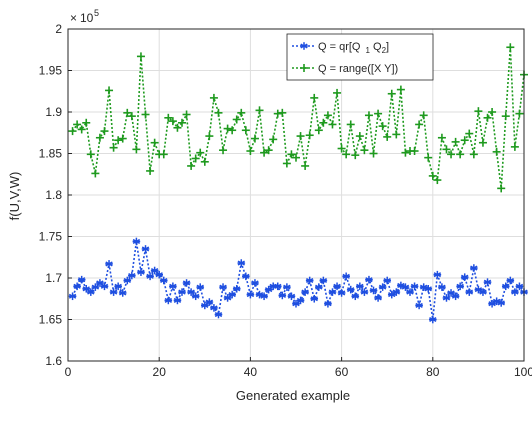 Image resolution: width=532 pixels, height=431 pixels. Describe the element at coordinates (298, 368) in the screenshot. I see `x-axis-ticks: 0 20 40 60 80 100` at that location.